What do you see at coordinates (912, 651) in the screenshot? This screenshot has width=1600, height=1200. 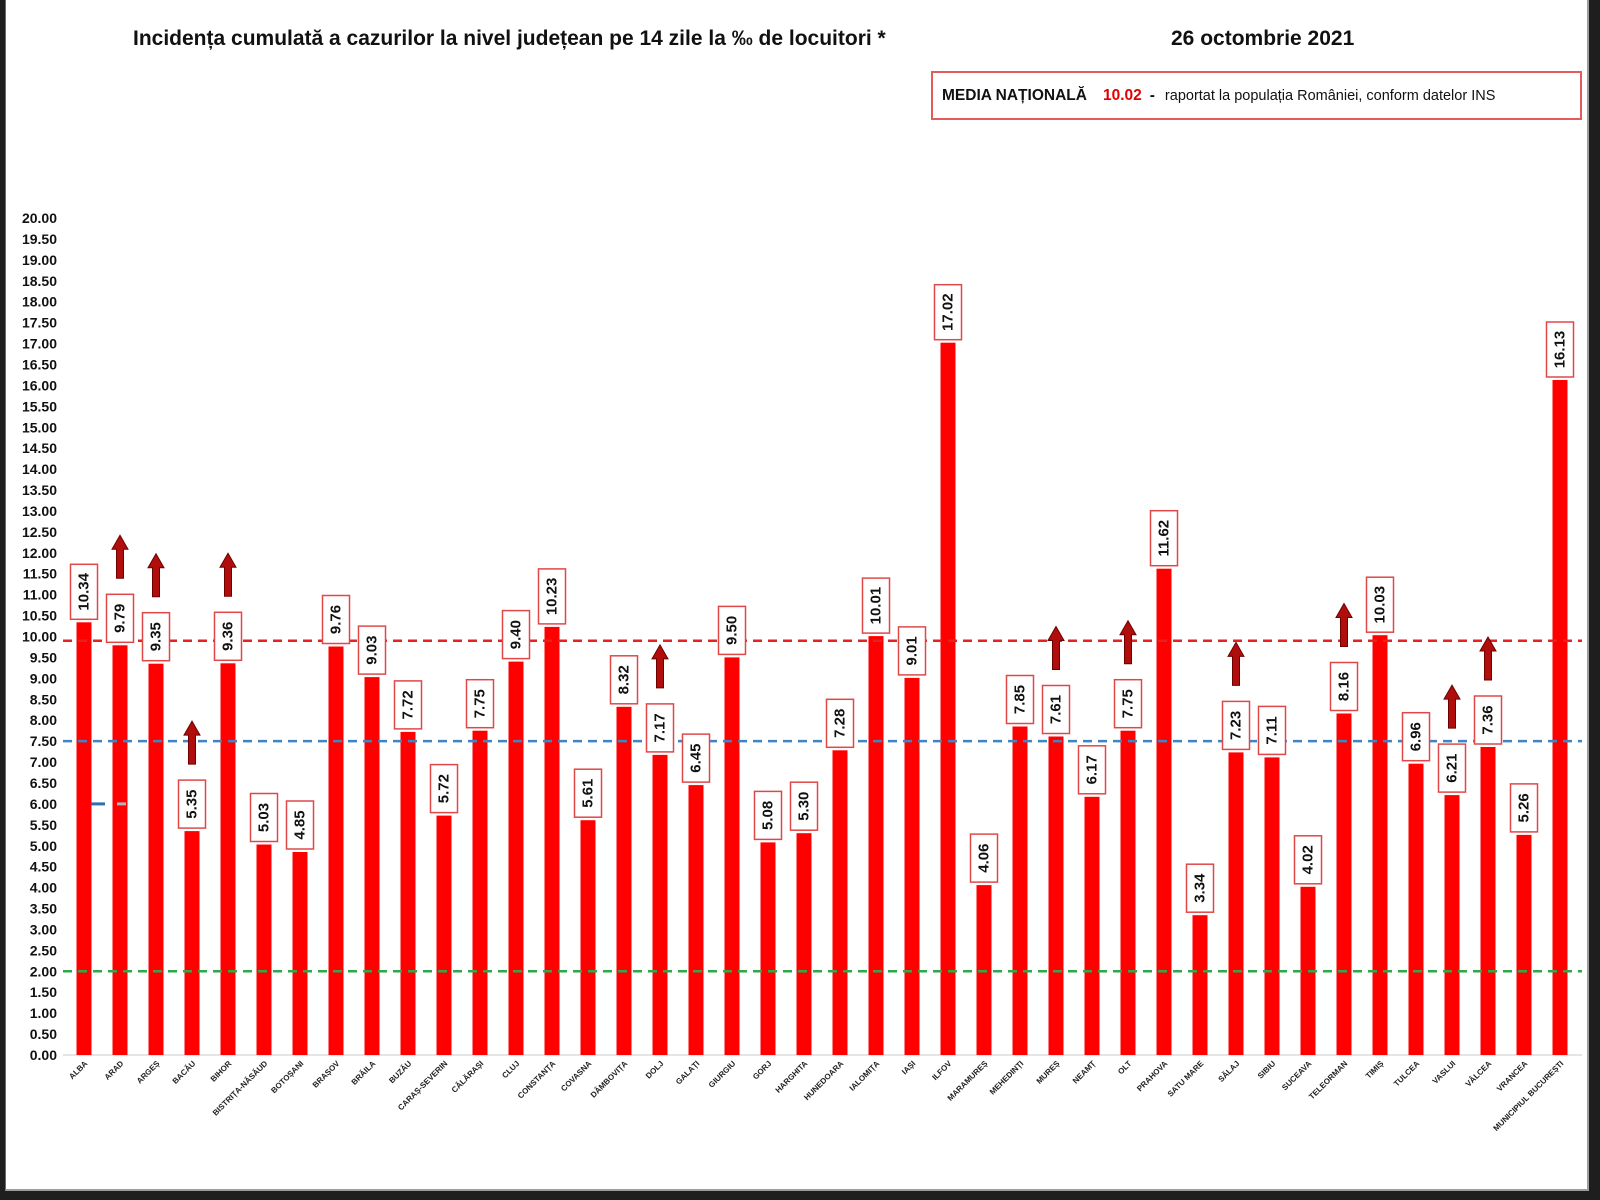 I see `value-label: 9.01` at bounding box center [912, 651].